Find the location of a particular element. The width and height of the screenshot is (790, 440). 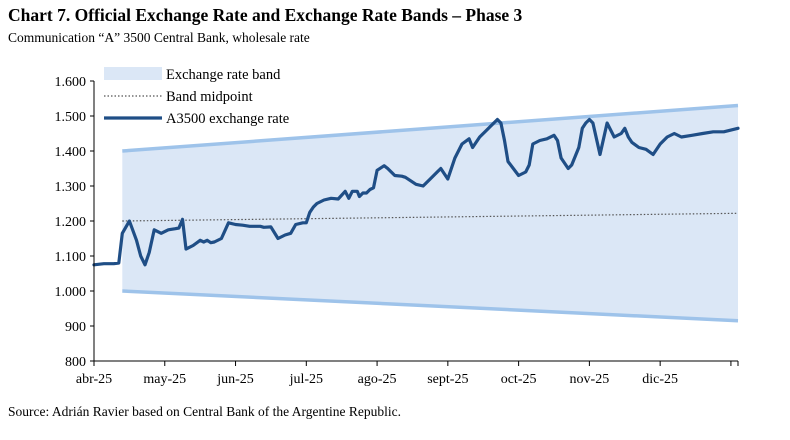

y-tick-label: 1.200 is located at coordinates (71, 222).